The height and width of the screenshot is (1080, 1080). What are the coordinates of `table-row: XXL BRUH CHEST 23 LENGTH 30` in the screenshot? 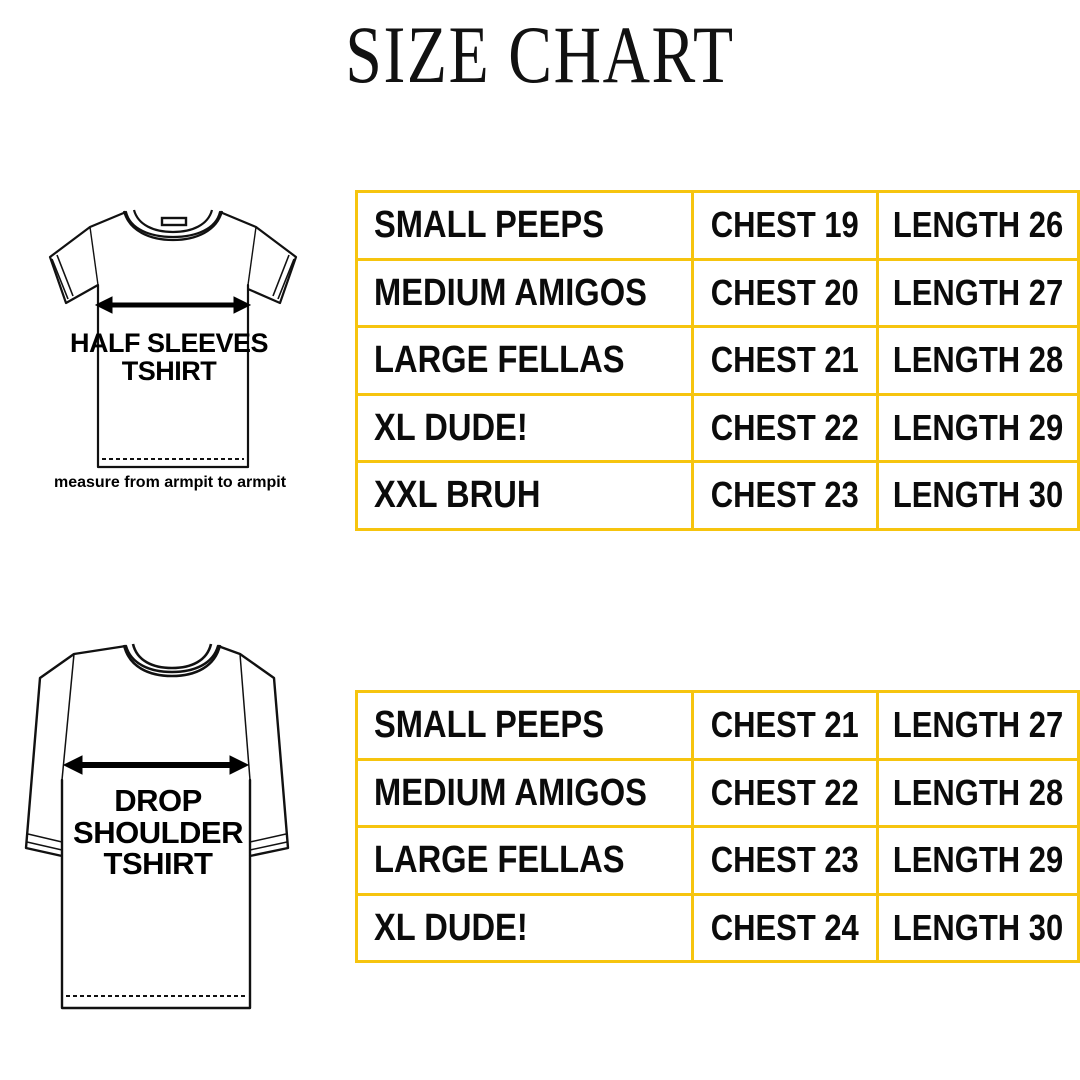 It's located at (717, 495).